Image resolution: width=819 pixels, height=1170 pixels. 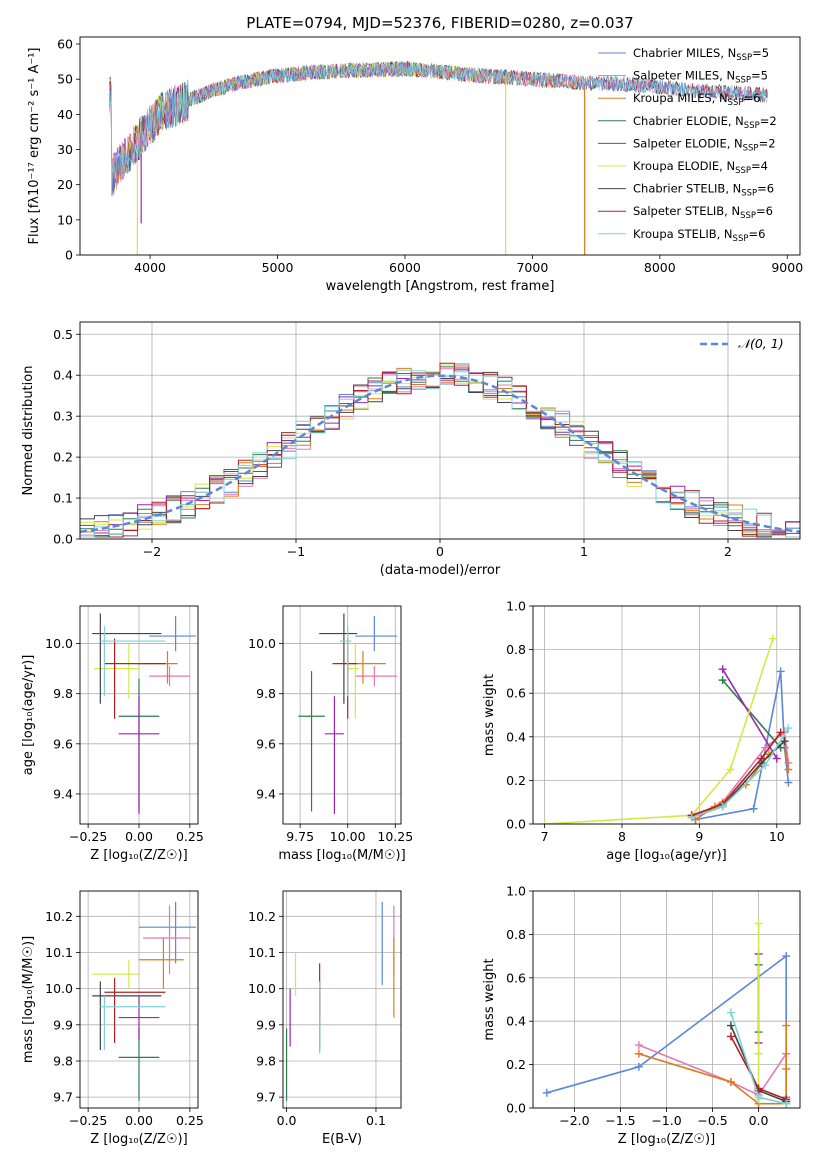 I want to click on x-tick-label: −1.5, so click(x=620, y=1120).